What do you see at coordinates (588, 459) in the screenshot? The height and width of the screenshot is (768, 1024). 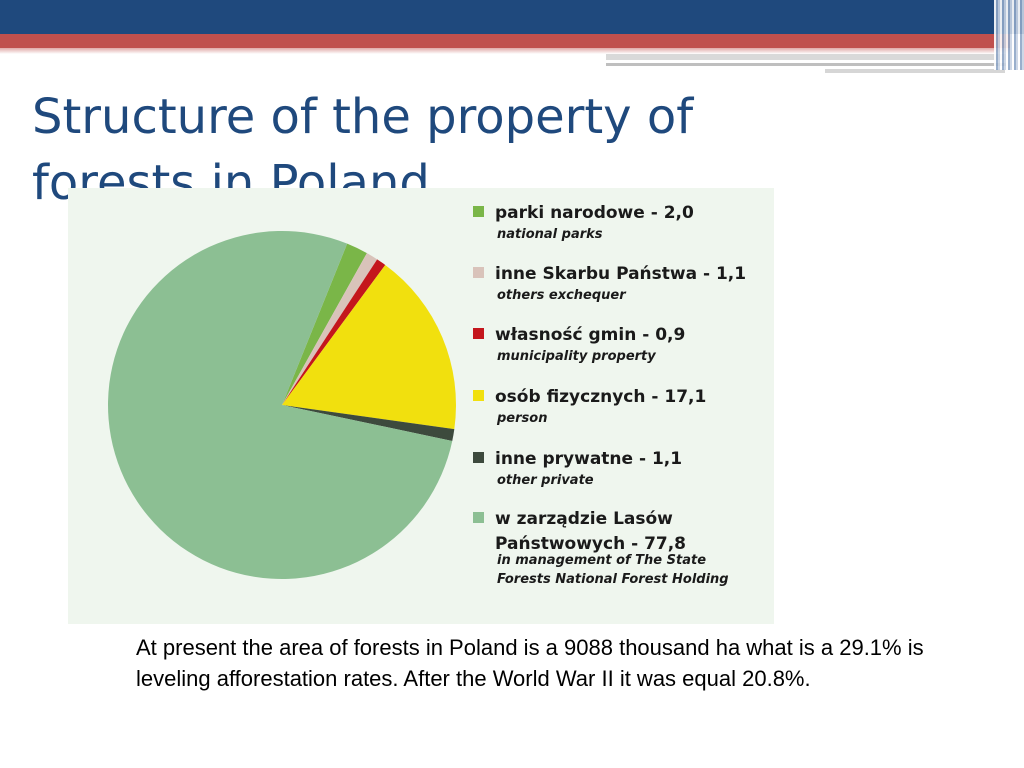 I see `legend-label: inne prywatne - 1,1` at bounding box center [588, 459].